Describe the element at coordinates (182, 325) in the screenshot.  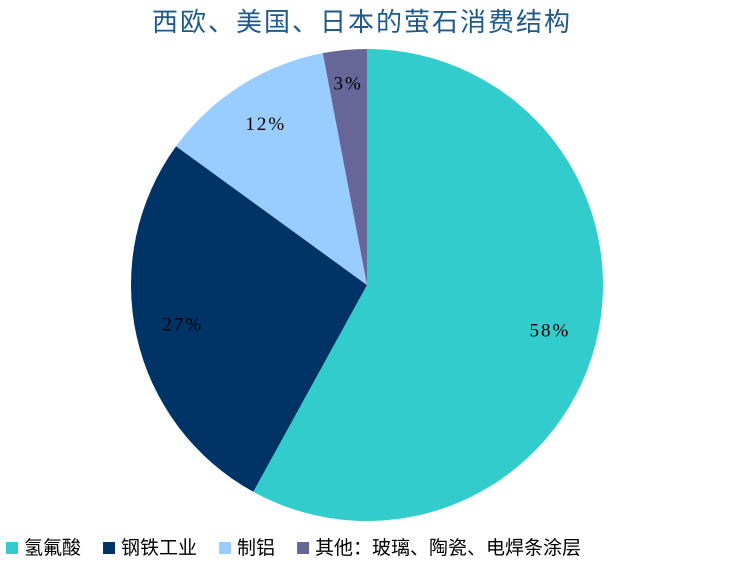
I see `value-label: 27%` at that location.